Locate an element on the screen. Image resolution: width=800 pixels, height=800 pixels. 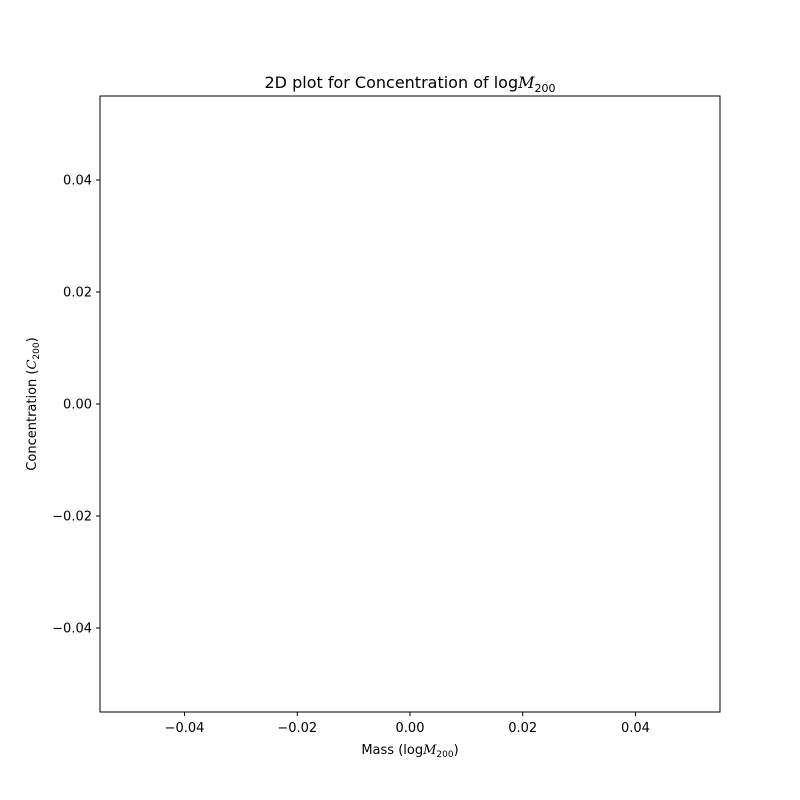
chart-title-symbol: M is located at coordinates (526, 82).